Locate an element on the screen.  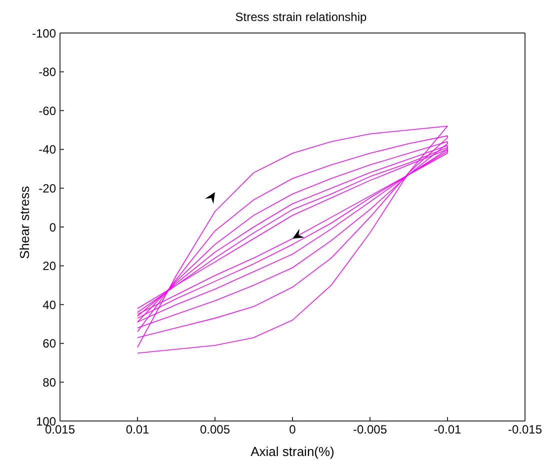
y-tick-label: -100 is located at coordinates (44, 33).